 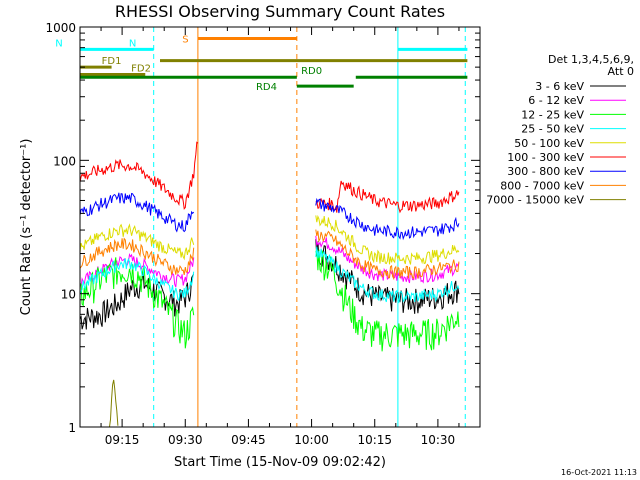 What do you see at coordinates (374, 440) in the screenshot?
I see `x-tick-label: 10:15` at bounding box center [374, 440].